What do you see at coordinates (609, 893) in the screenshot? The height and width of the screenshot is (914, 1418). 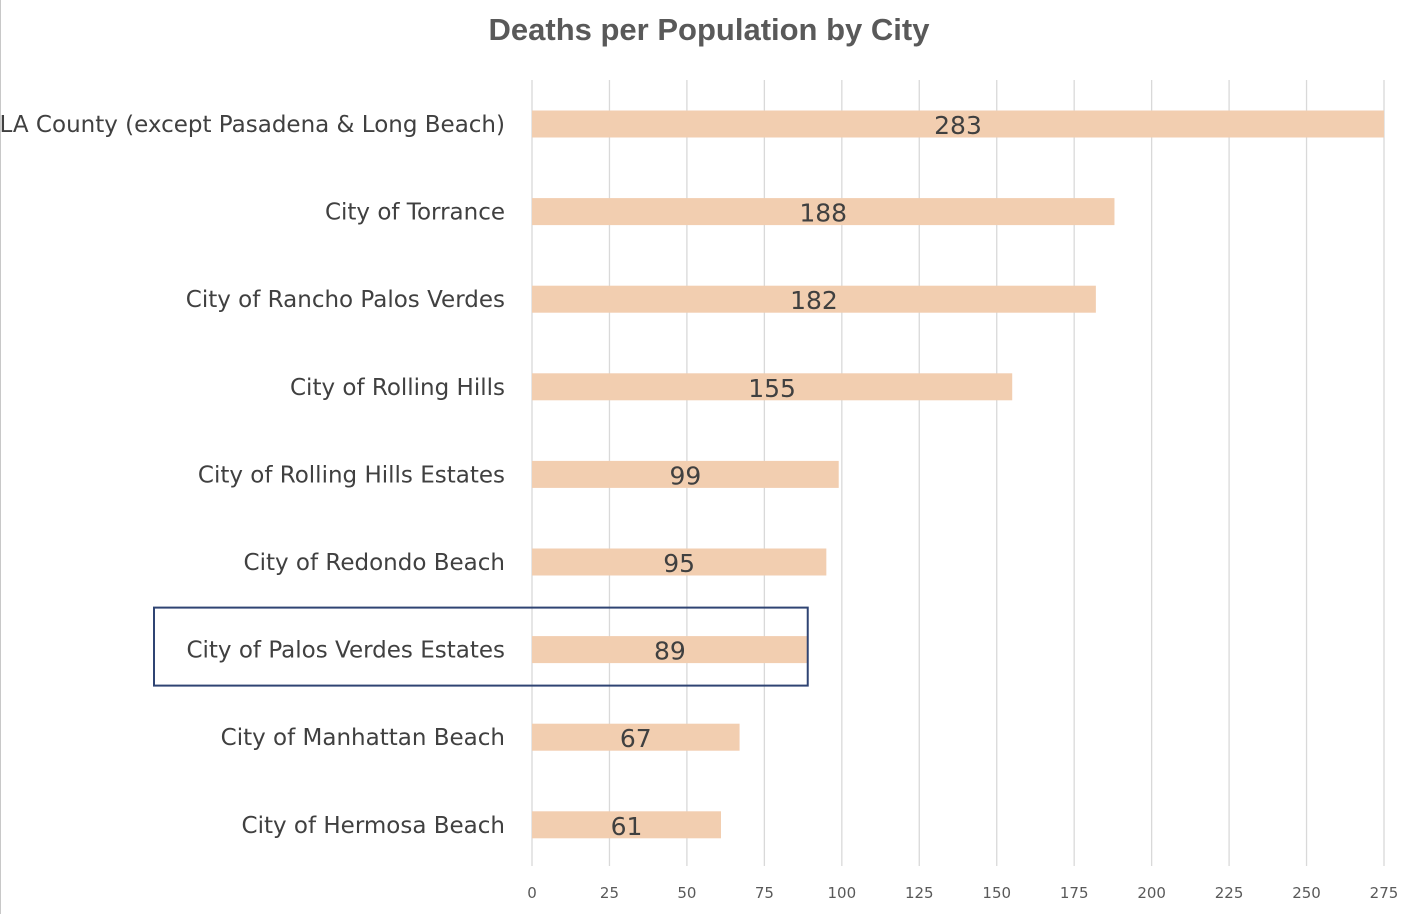 I see `x-tick-label: 25` at bounding box center [609, 893].